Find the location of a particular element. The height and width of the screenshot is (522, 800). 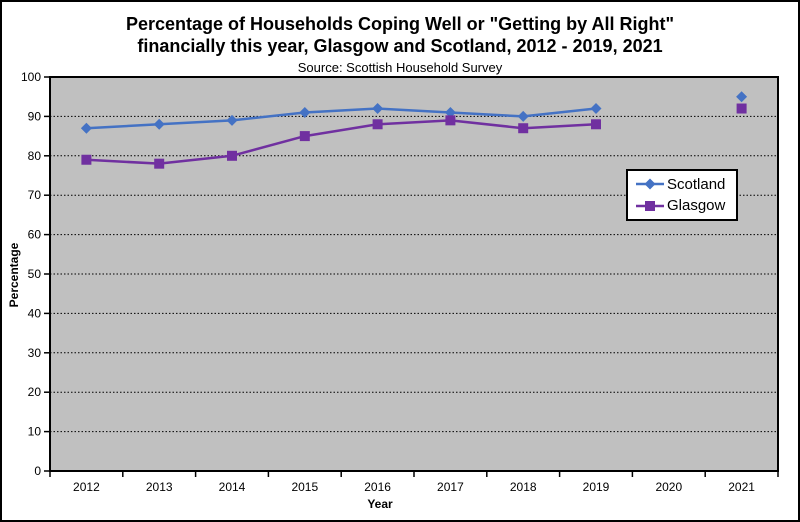

y-tick-label-0: 0 is located at coordinates (37, 471).